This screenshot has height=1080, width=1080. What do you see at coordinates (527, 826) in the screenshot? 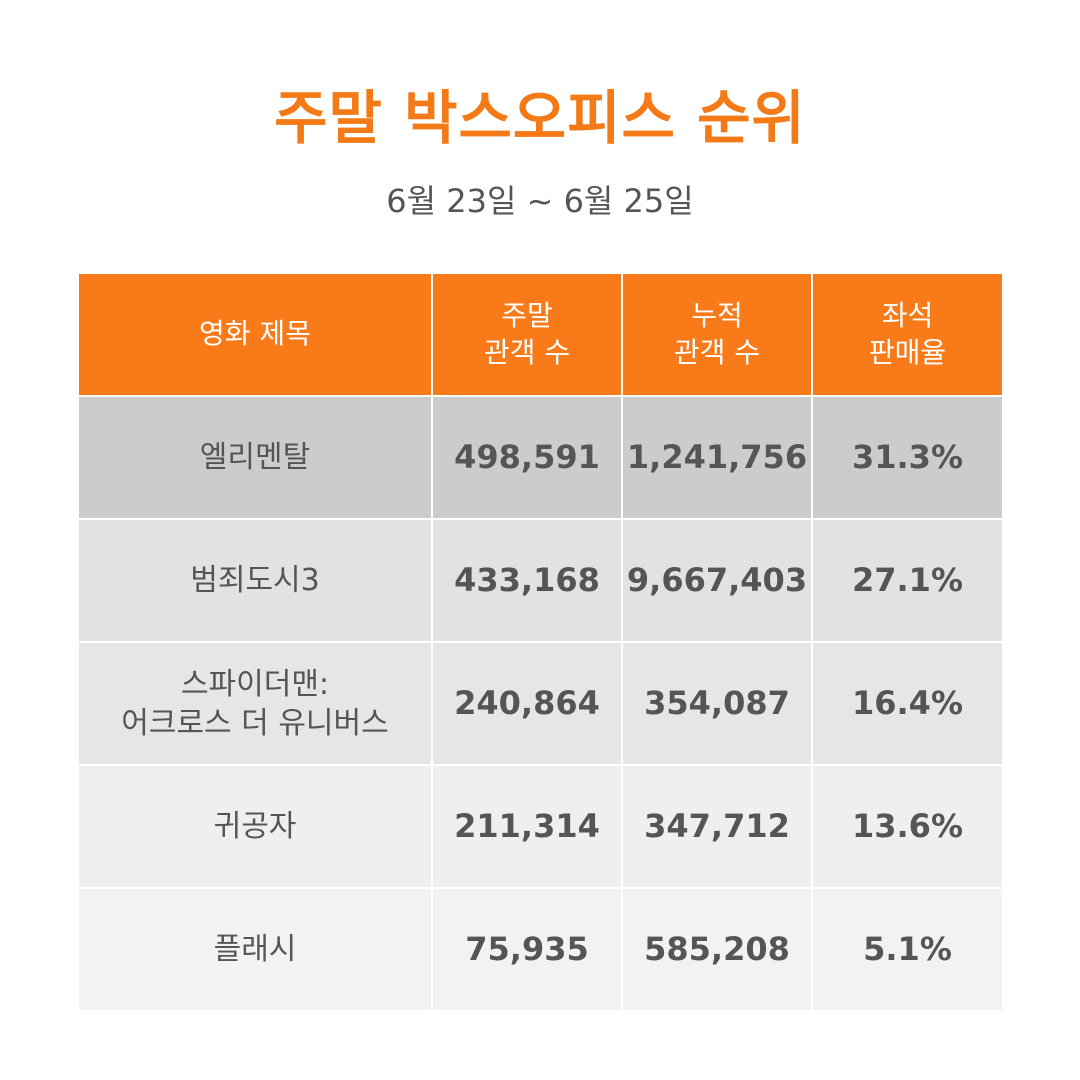
I see `weekend-audience-cell: 211,314` at bounding box center [527, 826].